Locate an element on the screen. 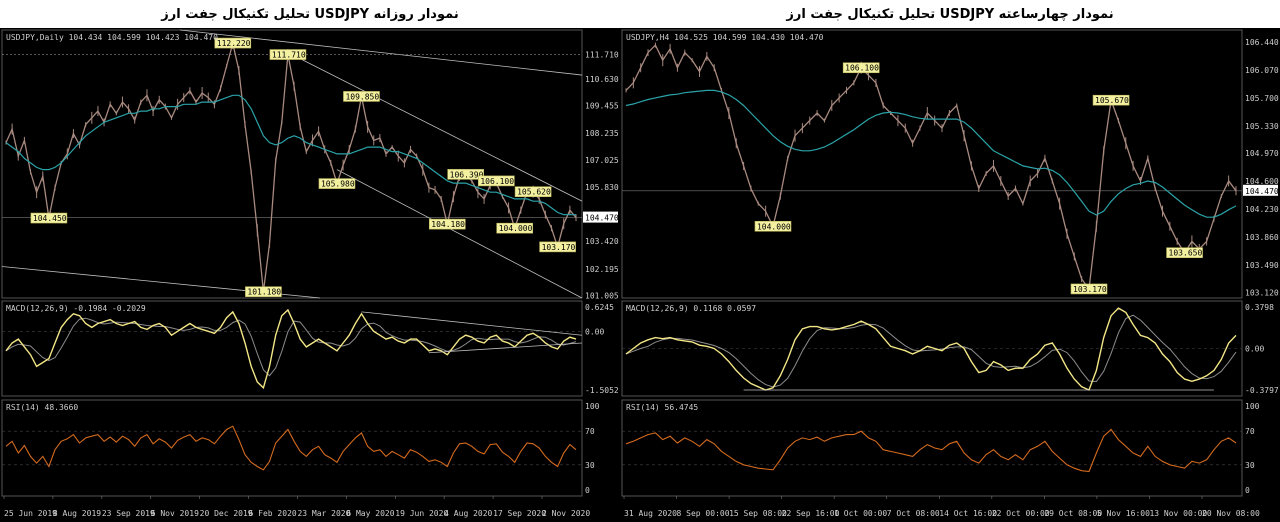 This screenshot has width=1280, height=522. daily-moving-average-line is located at coordinates (290, 155).